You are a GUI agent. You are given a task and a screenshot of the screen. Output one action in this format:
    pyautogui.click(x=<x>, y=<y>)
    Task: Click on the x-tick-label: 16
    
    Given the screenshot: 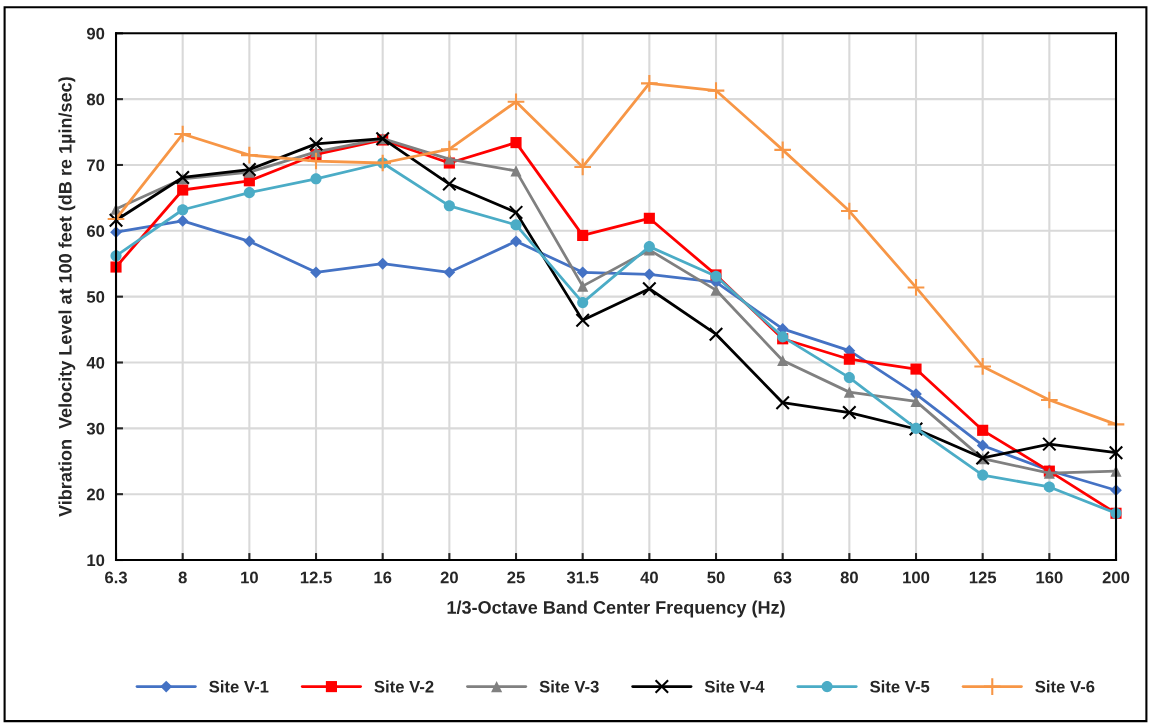 What is the action you would take?
    pyautogui.click(x=383, y=577)
    